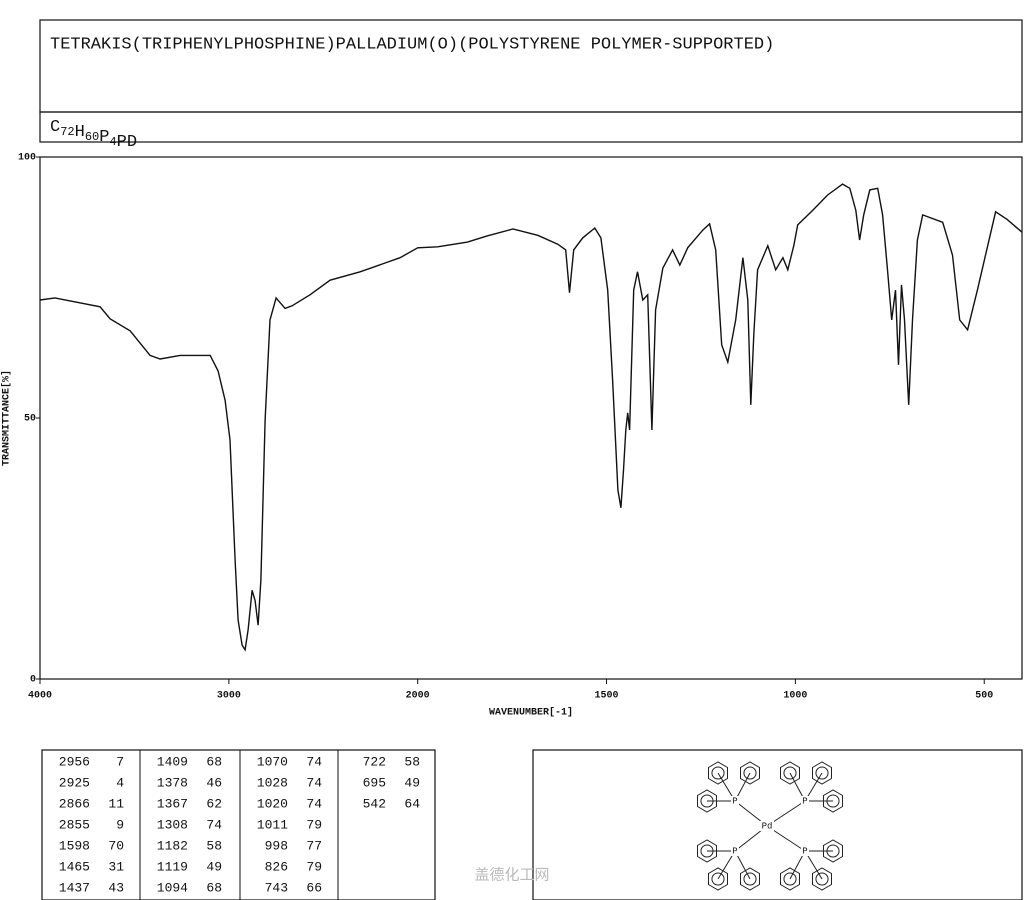  I want to click on peak-wavenumber: 695, so click(374, 782).